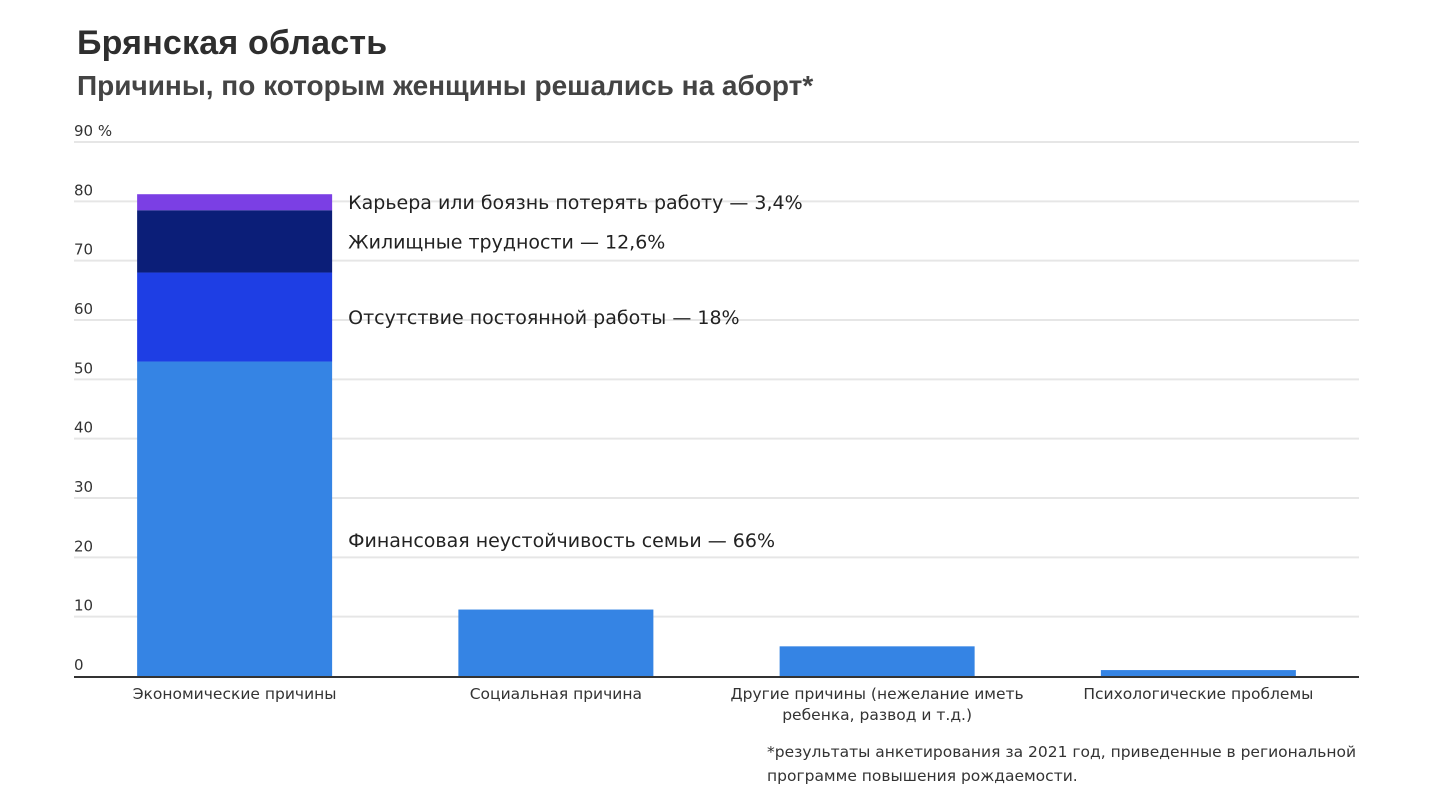  What do you see at coordinates (93, 131) in the screenshot?
I see `y-tick-label: 90 %` at bounding box center [93, 131].